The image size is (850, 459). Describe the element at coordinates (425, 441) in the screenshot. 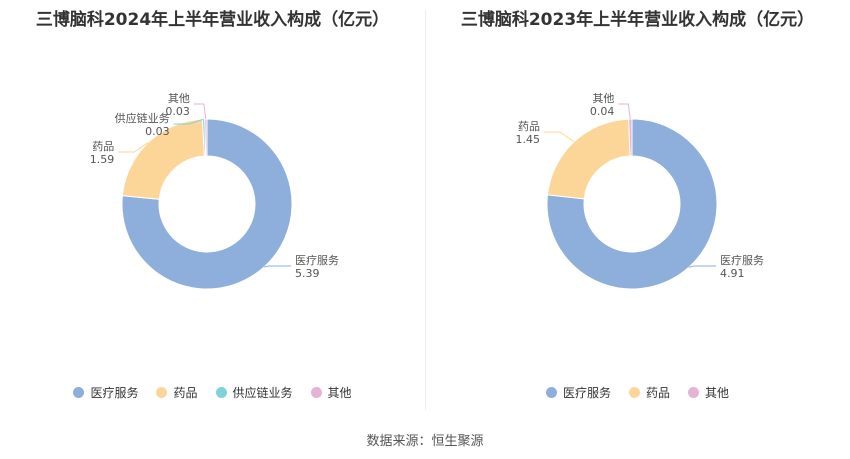

I see `data-source: 数据来源：恒生聚源` at that location.